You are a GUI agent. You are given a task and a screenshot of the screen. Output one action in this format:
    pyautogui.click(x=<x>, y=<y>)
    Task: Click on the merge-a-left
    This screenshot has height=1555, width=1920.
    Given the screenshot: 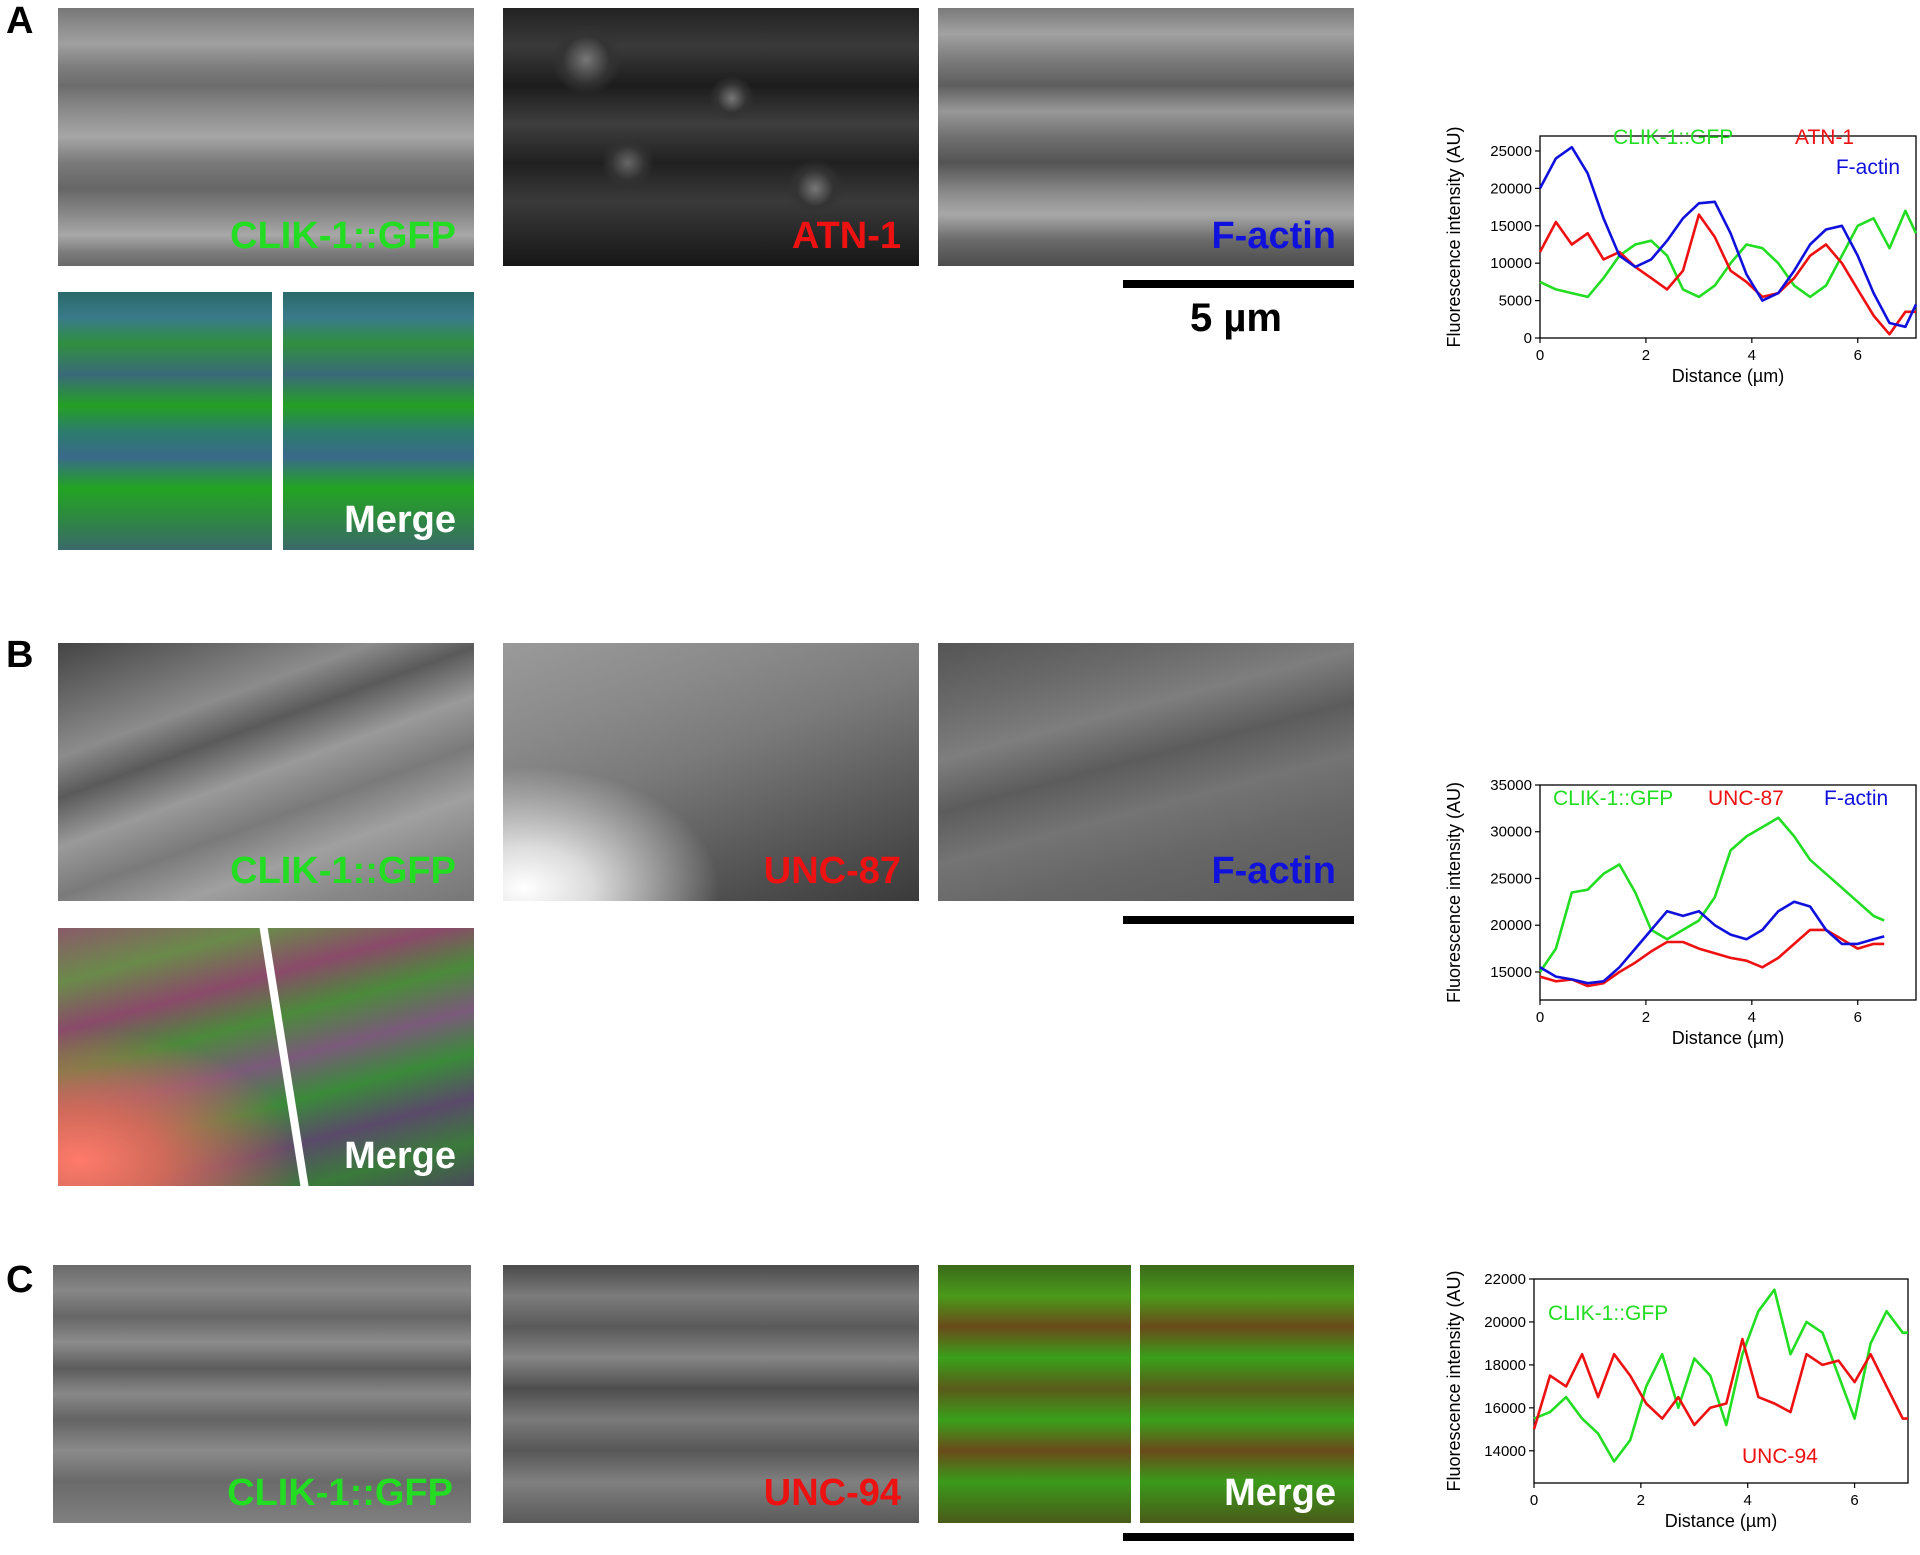 What is the action you would take?
    pyautogui.click(x=165, y=421)
    